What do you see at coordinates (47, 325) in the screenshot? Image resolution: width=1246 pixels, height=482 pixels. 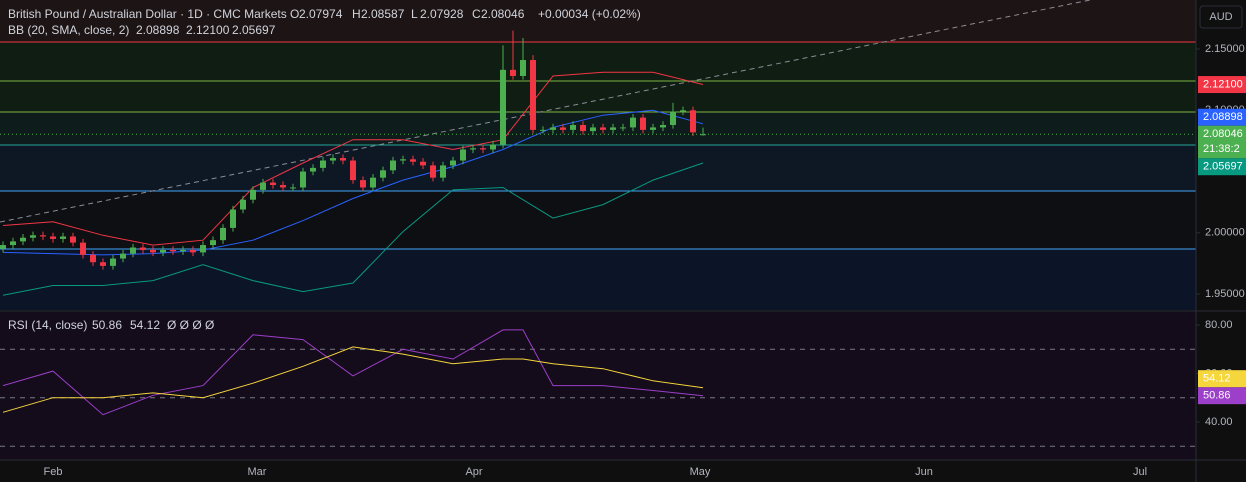 I see `rsi-name: RSI (14, close)` at bounding box center [47, 325].